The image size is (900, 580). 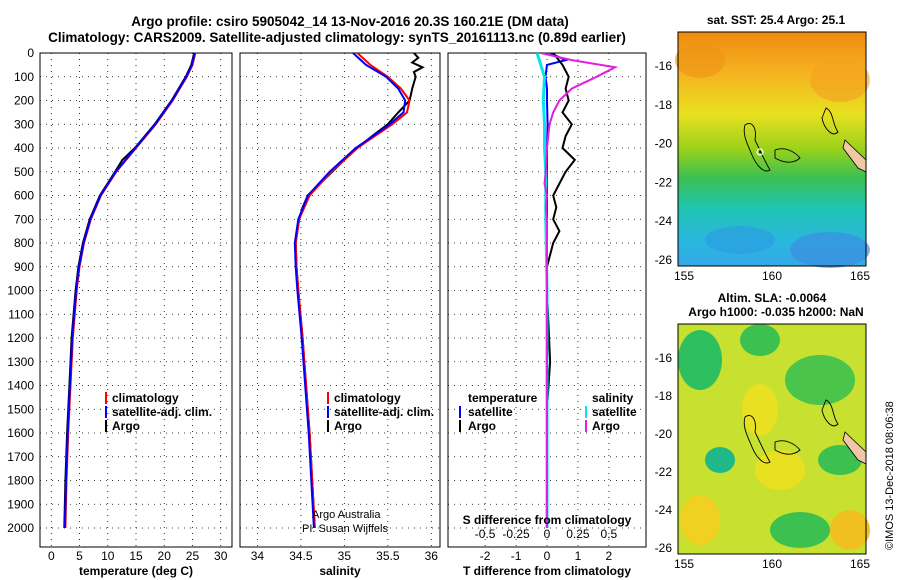 I want to click on x-tick-label: 5, so click(x=79, y=556).